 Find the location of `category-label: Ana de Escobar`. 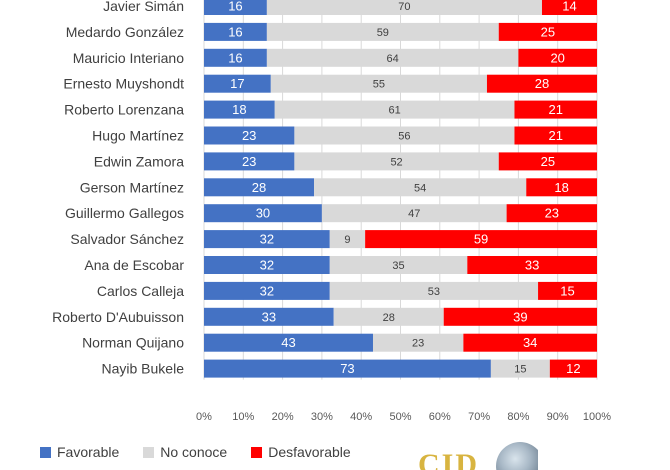

category-label: Ana de Escobar is located at coordinates (134, 265).